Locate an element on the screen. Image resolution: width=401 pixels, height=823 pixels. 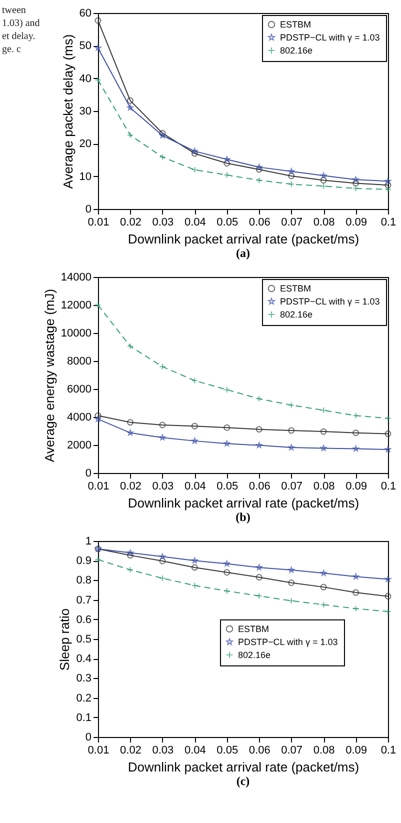
text: (b) is located at coordinates (243, 517).